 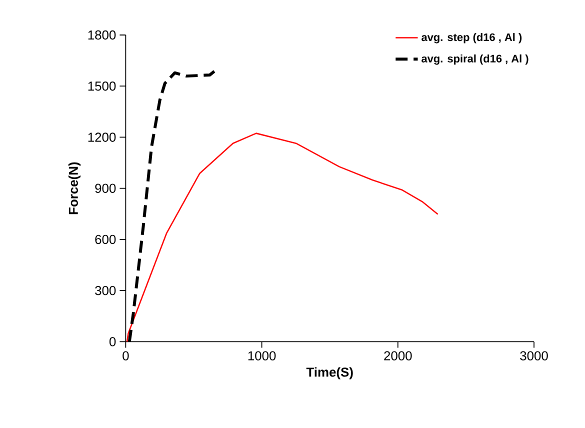 What do you see at coordinates (262, 355) in the screenshot?
I see `x-tick-label: 1000` at bounding box center [262, 355].